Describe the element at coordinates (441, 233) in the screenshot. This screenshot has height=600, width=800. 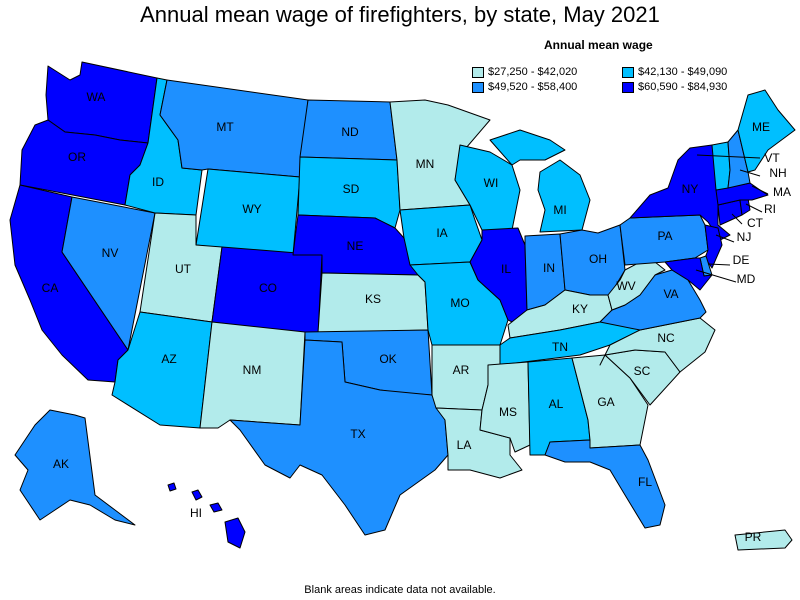
I see `state-label-IA: IA` at that location.